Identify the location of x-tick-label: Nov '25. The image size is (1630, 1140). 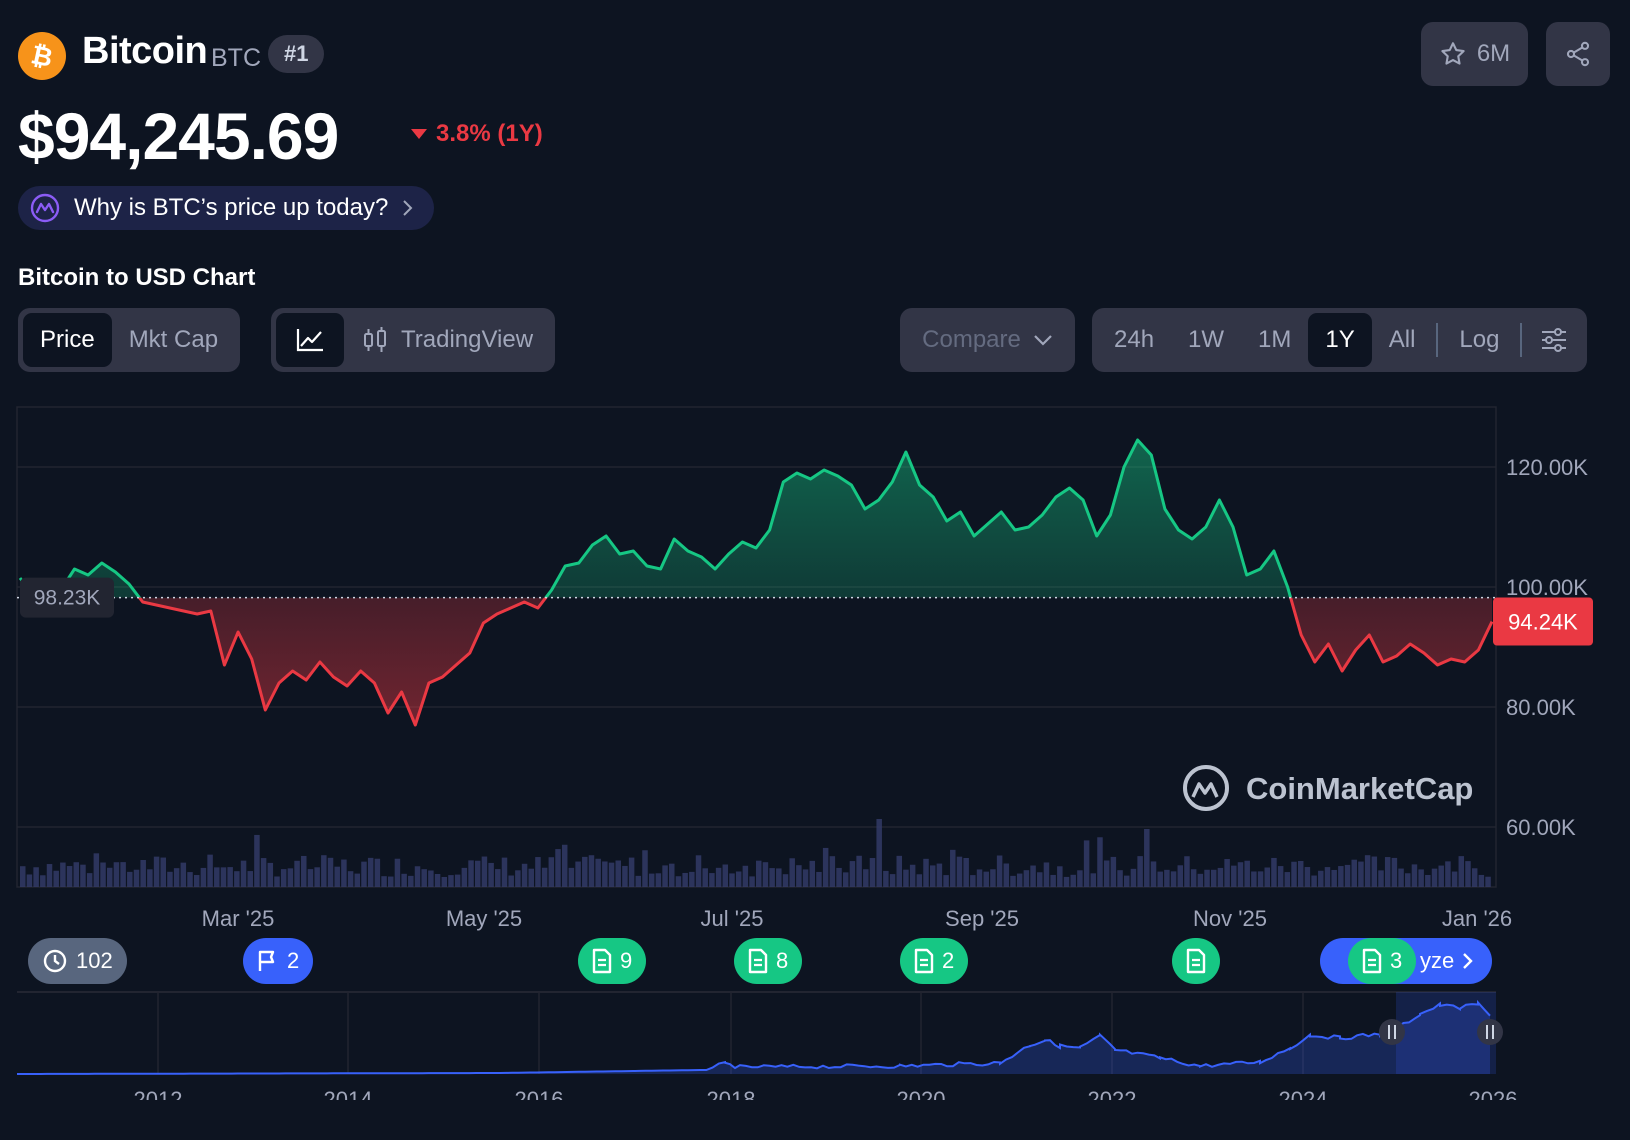
(1230, 918).